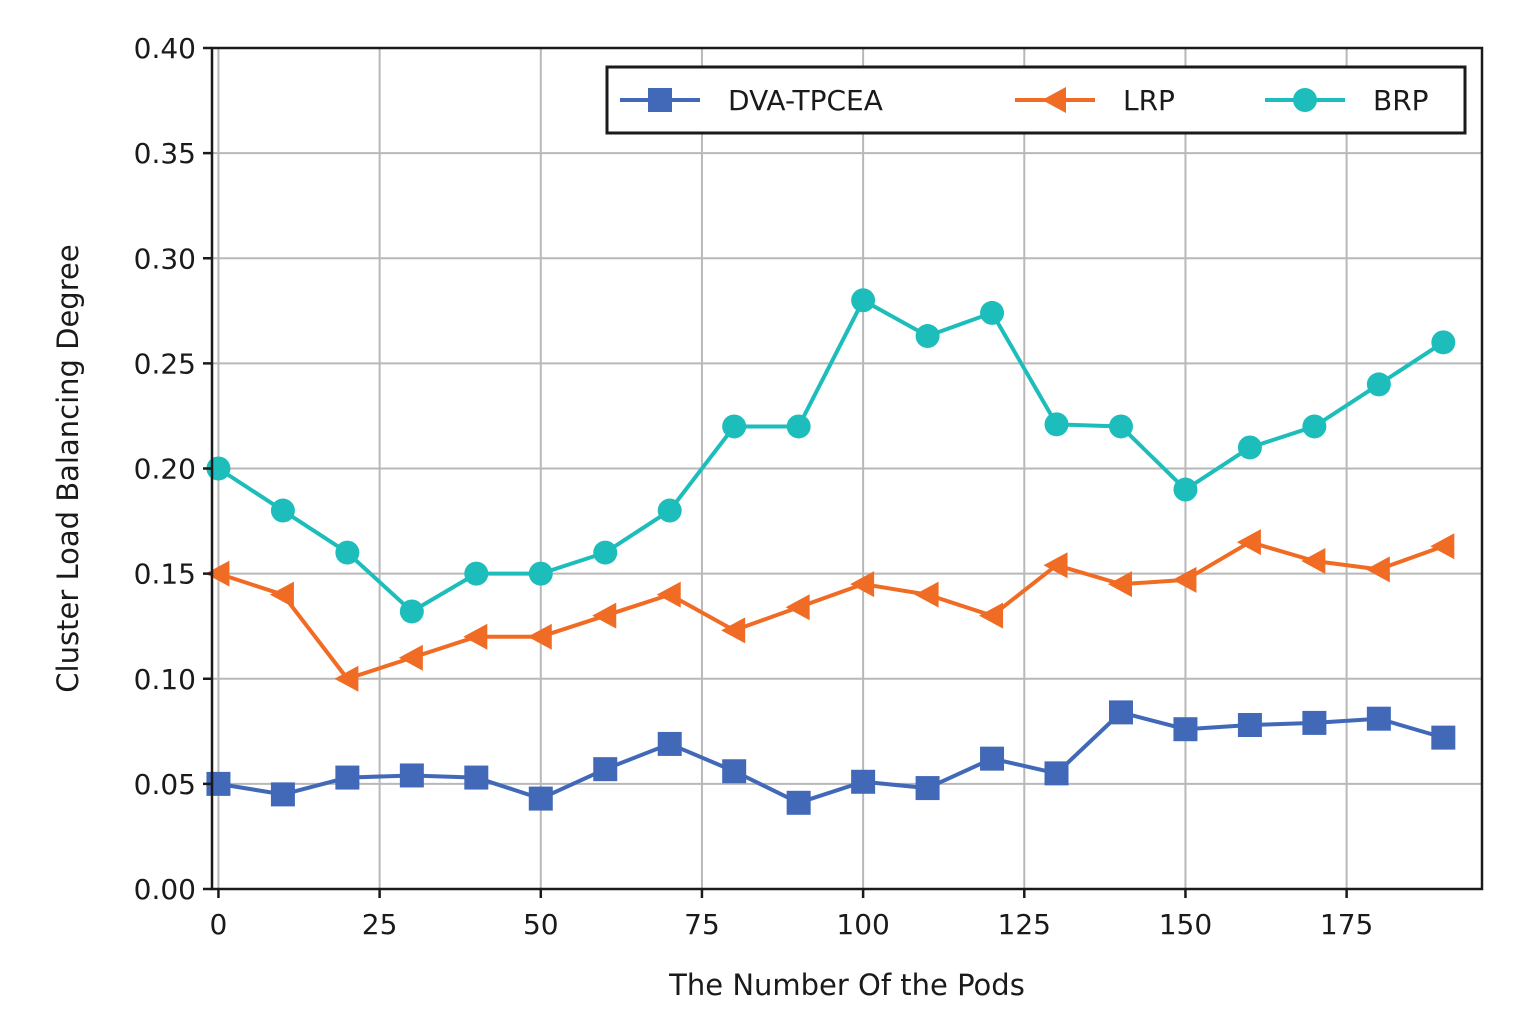 The image size is (1519, 1022). Describe the element at coordinates (1024, 924) in the screenshot. I see `x-tick-label: 125` at that location.